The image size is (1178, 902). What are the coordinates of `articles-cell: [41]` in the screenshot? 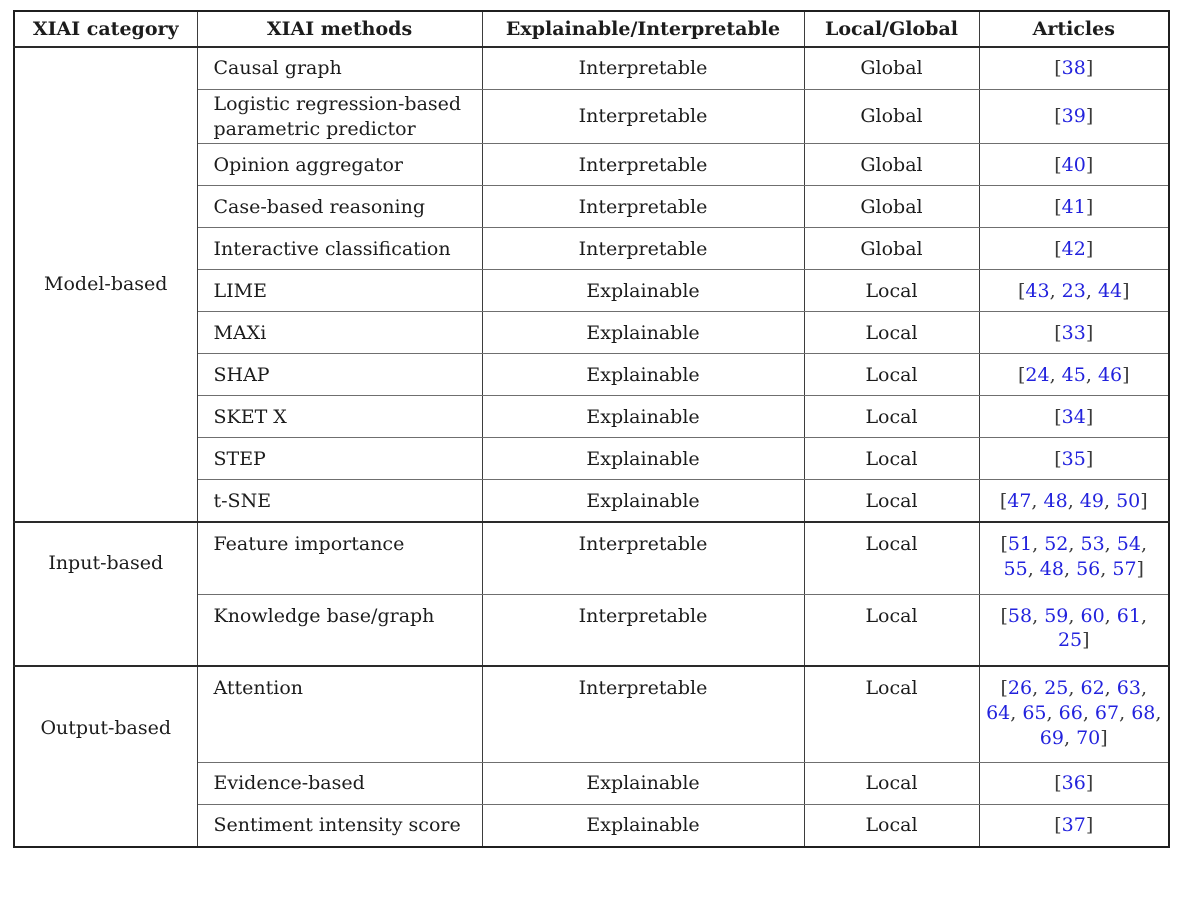 It's located at (1074, 207).